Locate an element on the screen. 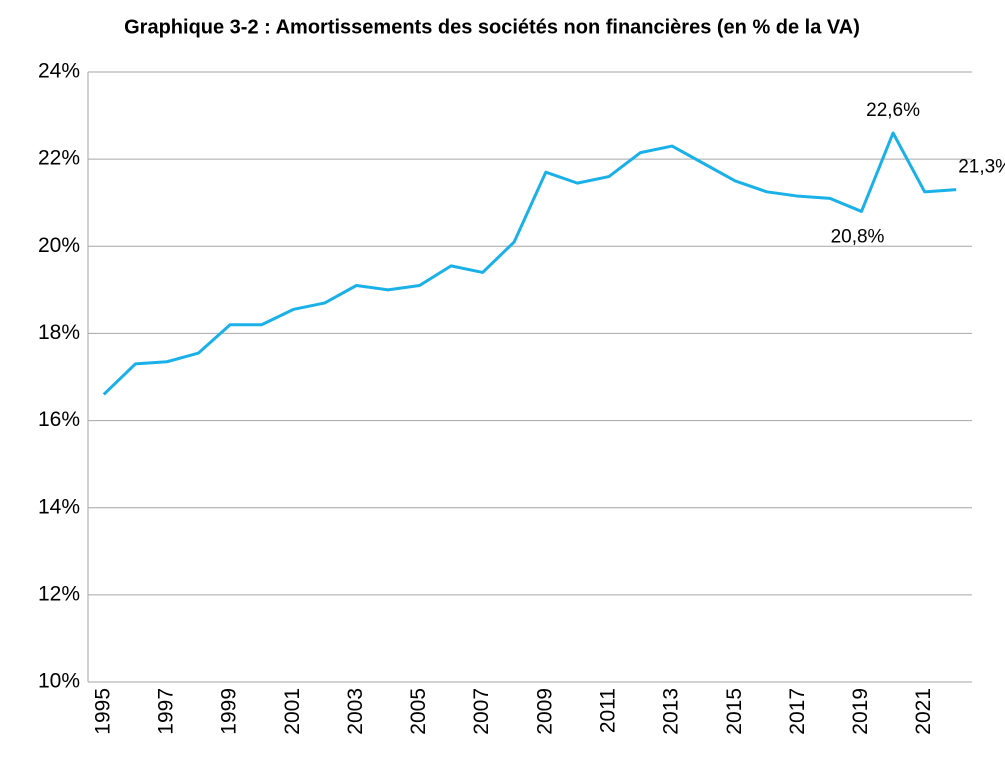  x-tick-label: 1995 is located at coordinates (102, 711).